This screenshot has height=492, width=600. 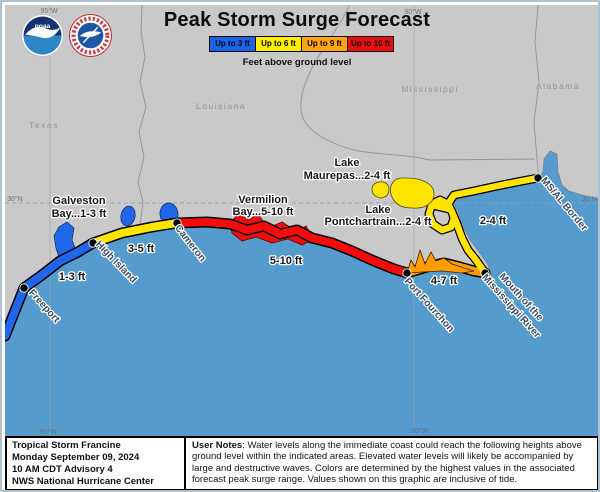 I want to click on state-label-louisiana: Louisiana, so click(x=221, y=106).